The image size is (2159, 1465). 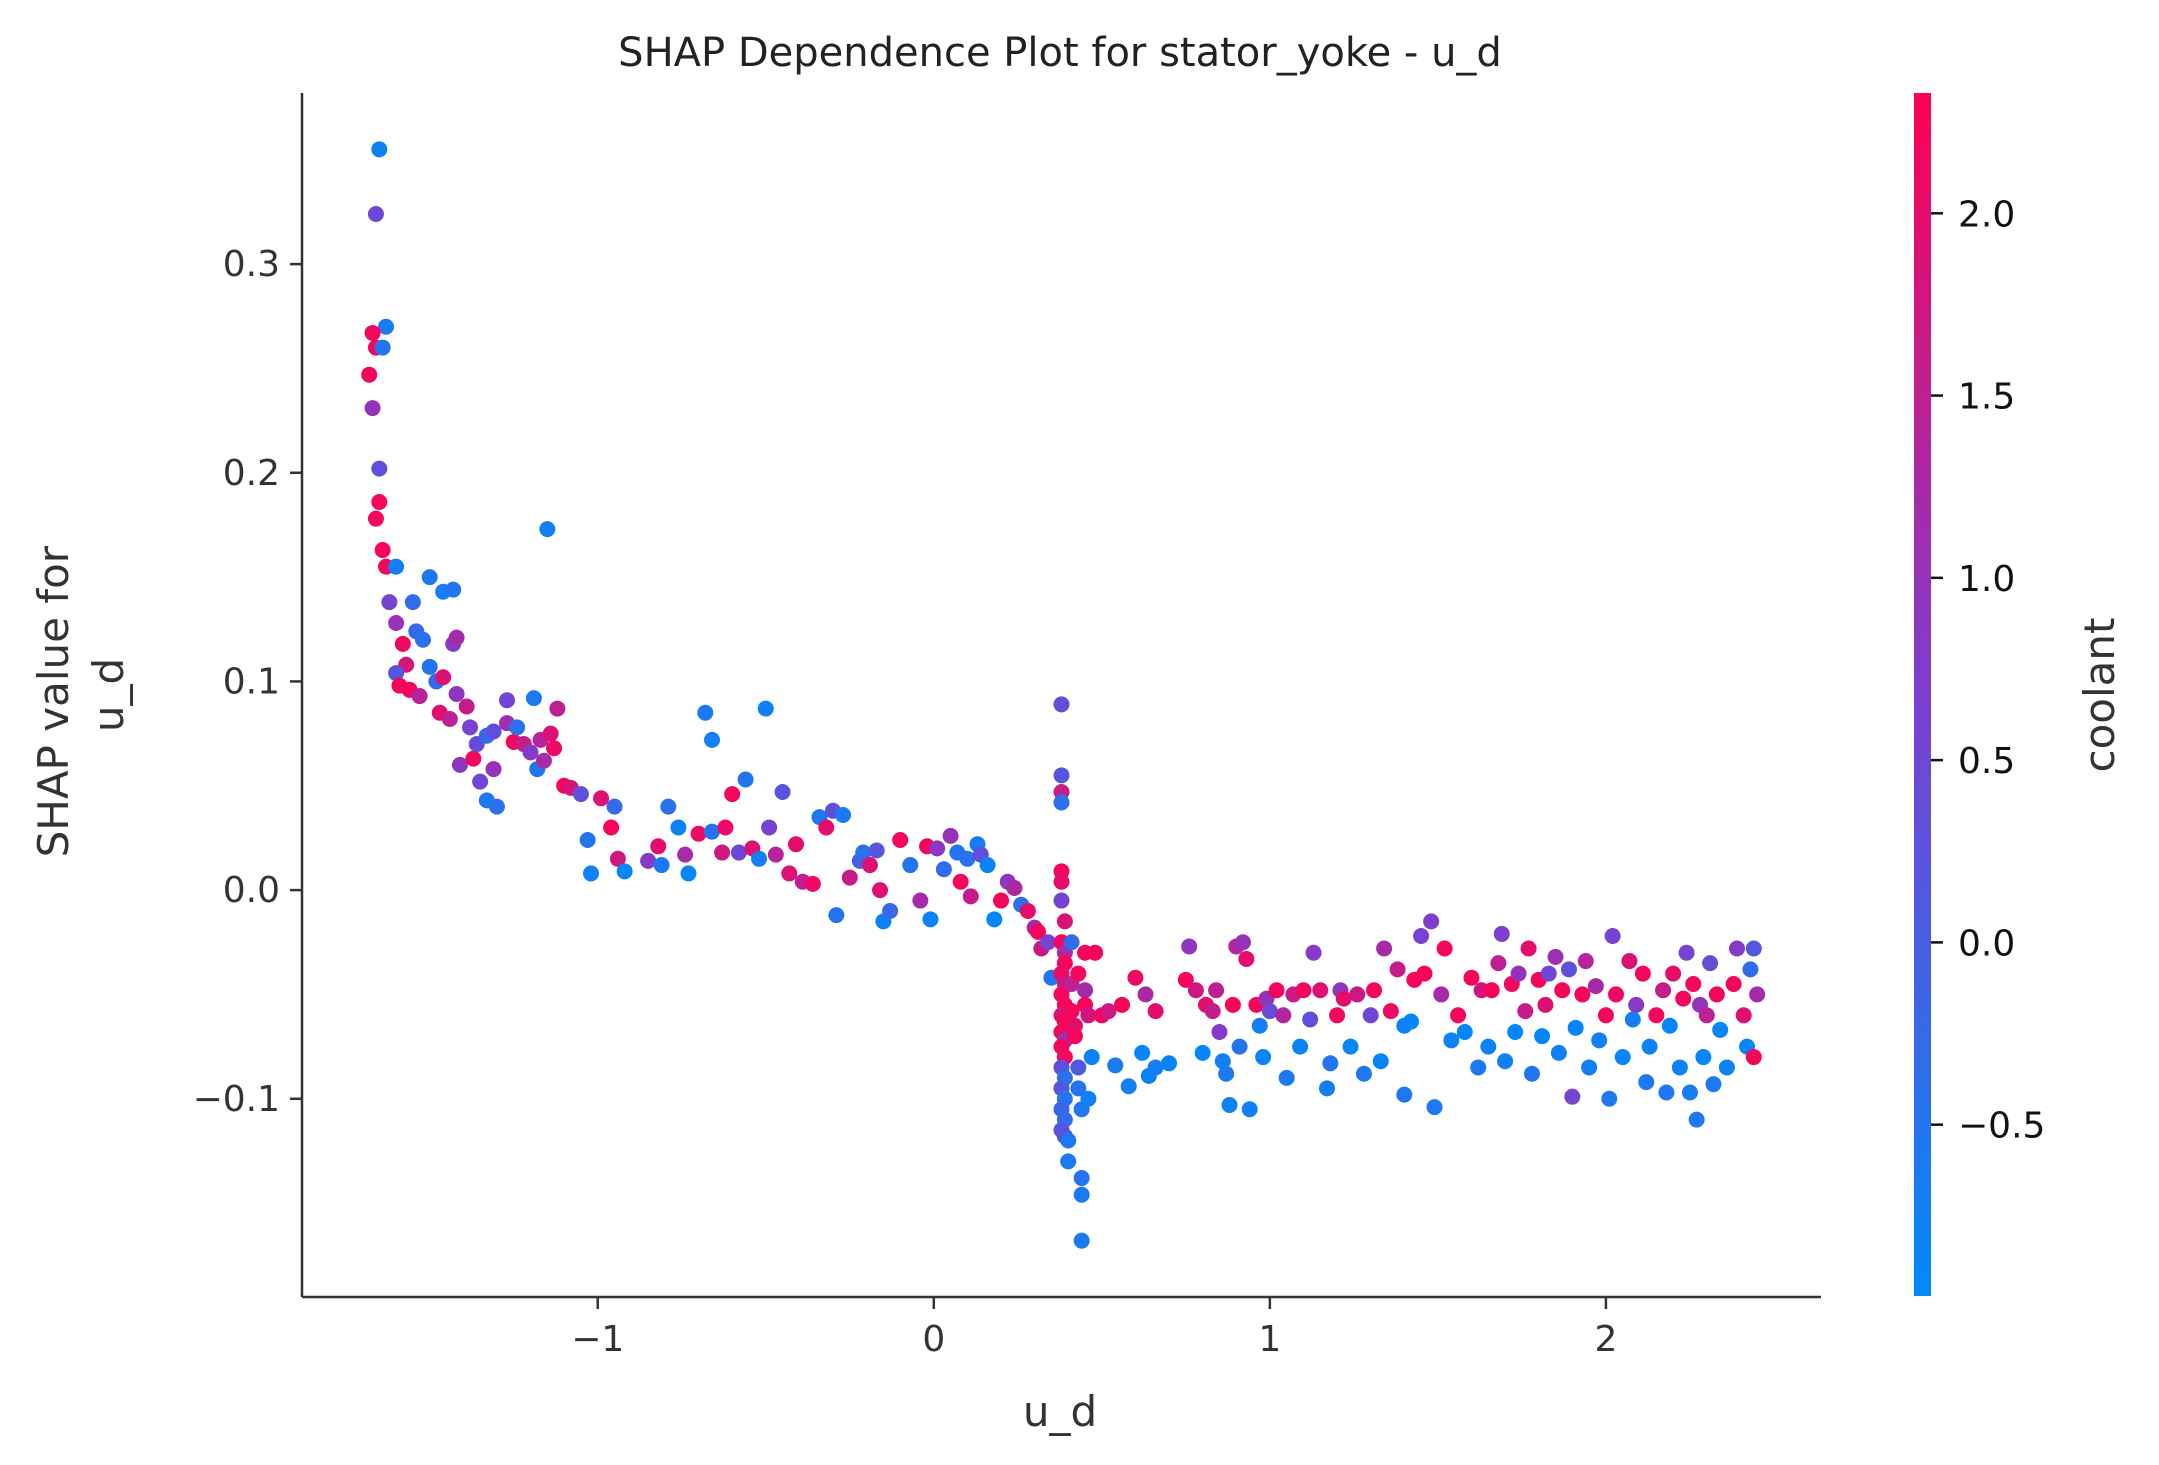 What do you see at coordinates (1269, 1339) in the screenshot?
I see `x-tick-label: 1` at bounding box center [1269, 1339].